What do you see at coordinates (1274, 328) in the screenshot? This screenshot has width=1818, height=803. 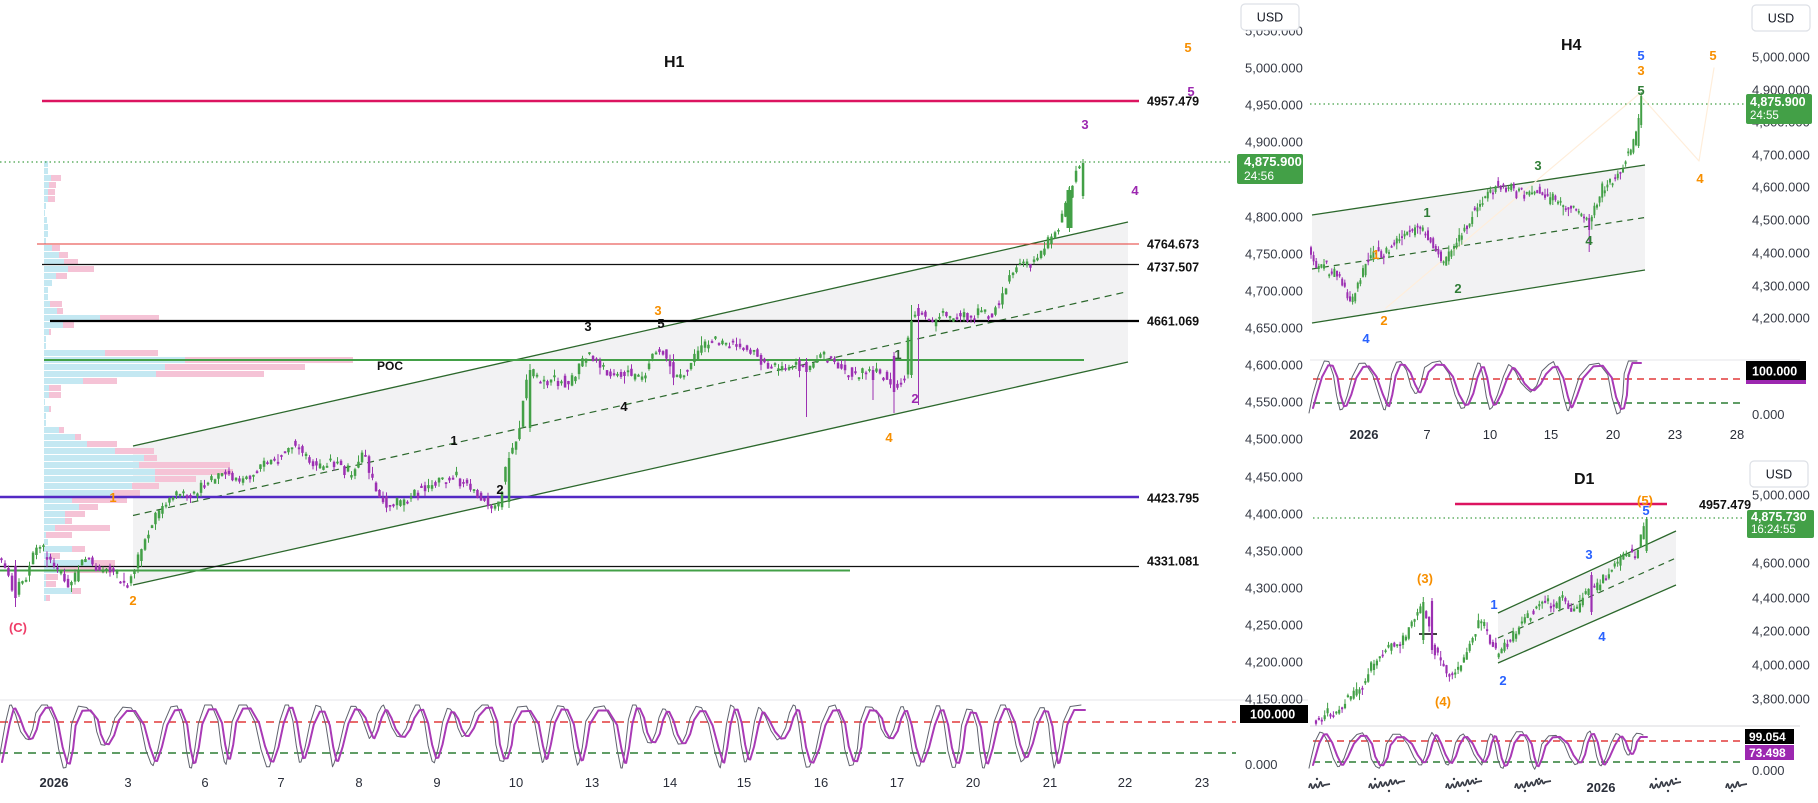 I see `svg-text: 4,650.000` at bounding box center [1274, 328].